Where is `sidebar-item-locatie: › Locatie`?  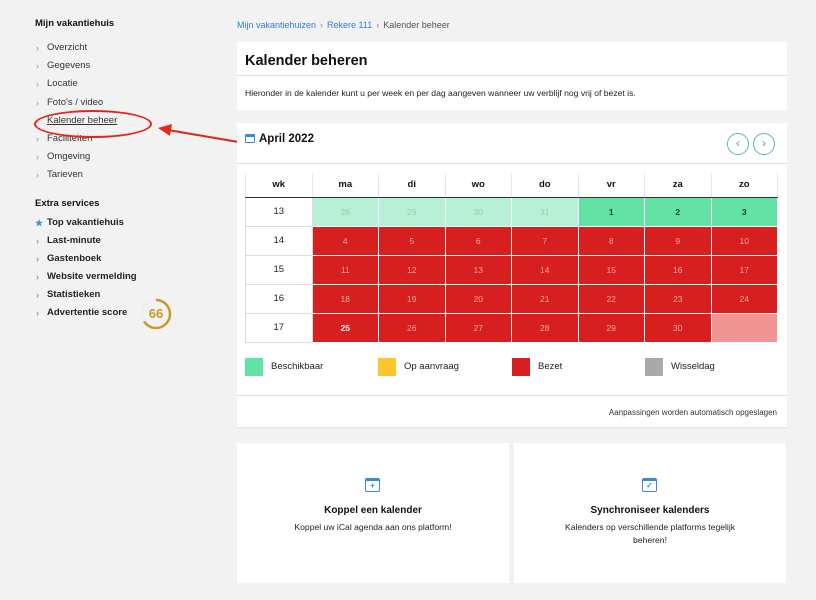 sidebar-item-locatie: › Locatie is located at coordinates (110, 84).